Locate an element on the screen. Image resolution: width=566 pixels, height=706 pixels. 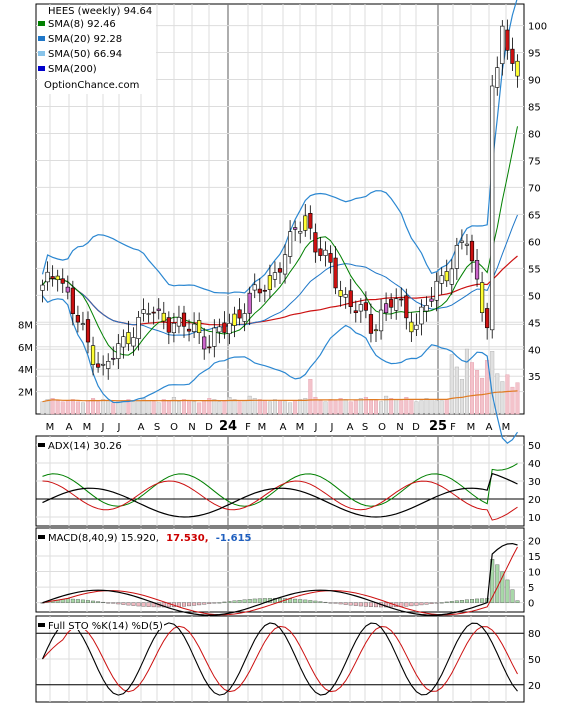
macd-signal-line is located at coordinates (280, 581).